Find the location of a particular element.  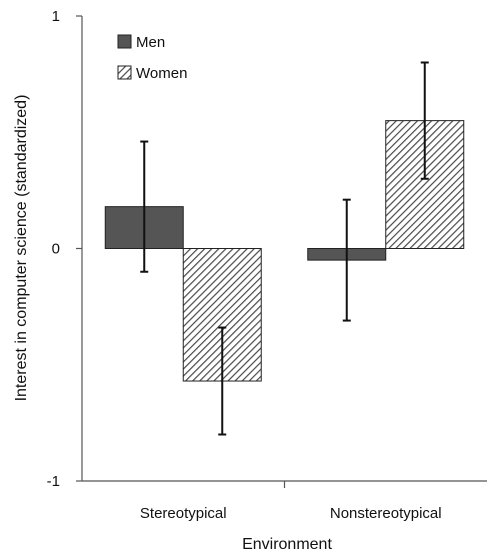

x-axis-title: Environment is located at coordinates (287, 544).